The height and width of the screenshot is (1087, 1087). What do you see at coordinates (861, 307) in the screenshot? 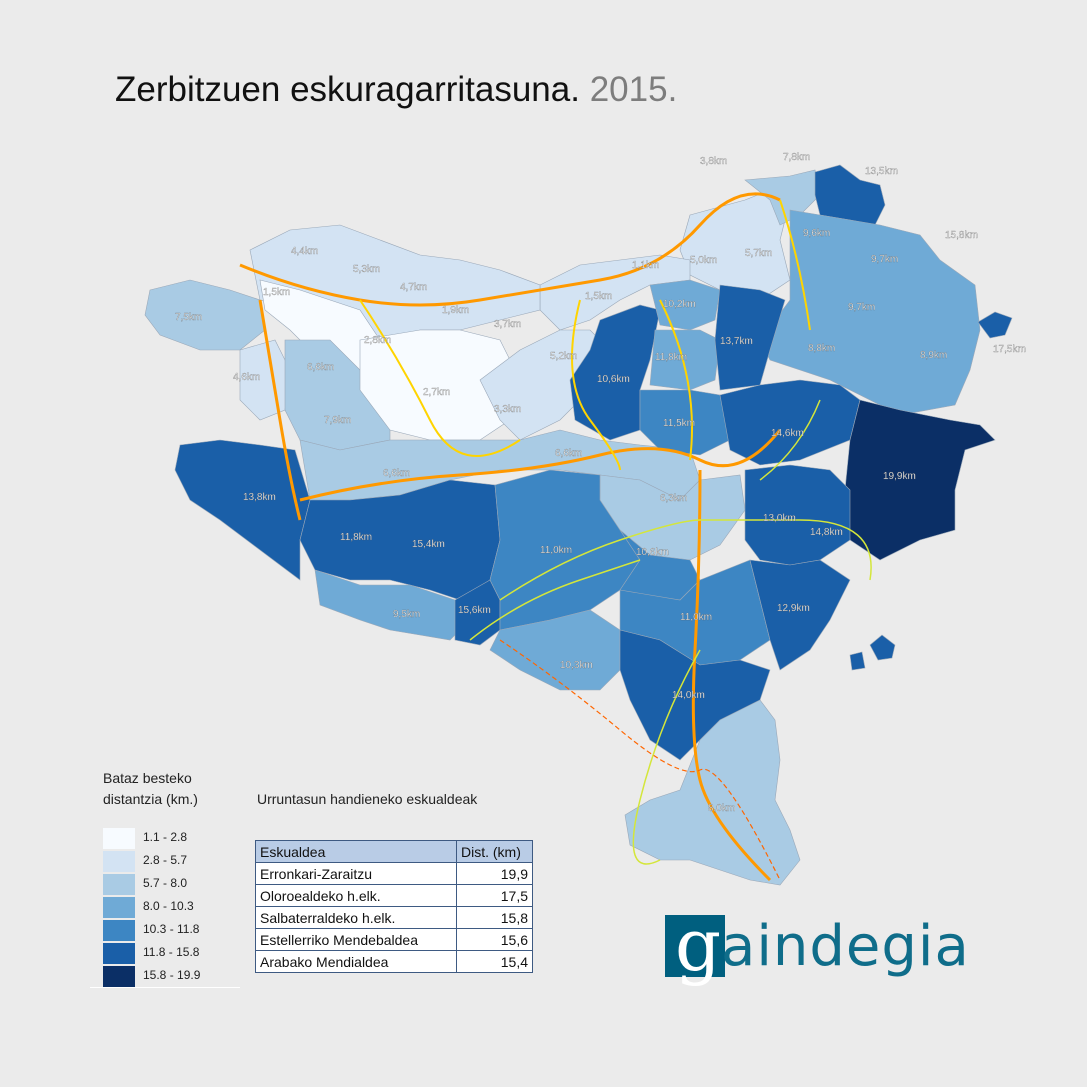
I see `map-label: 9,7km` at bounding box center [861, 307].